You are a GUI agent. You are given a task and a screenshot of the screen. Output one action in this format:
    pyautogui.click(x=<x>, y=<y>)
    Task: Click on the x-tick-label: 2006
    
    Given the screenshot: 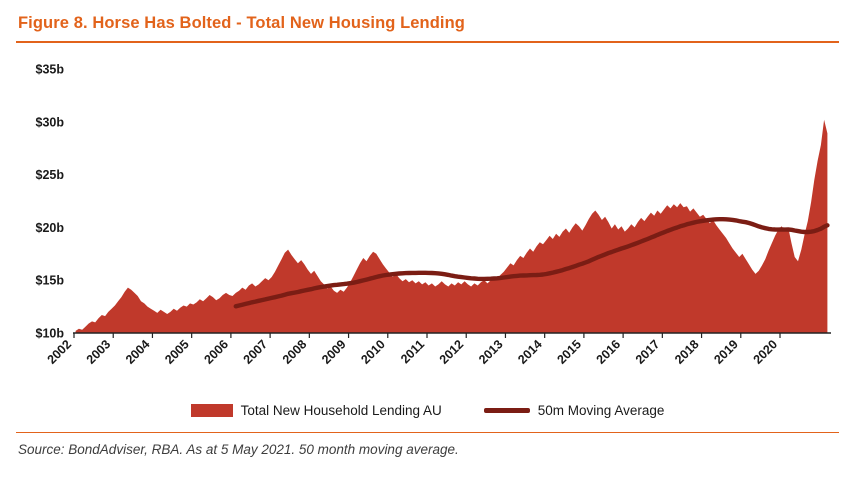 What is the action you would take?
    pyautogui.click(x=216, y=352)
    